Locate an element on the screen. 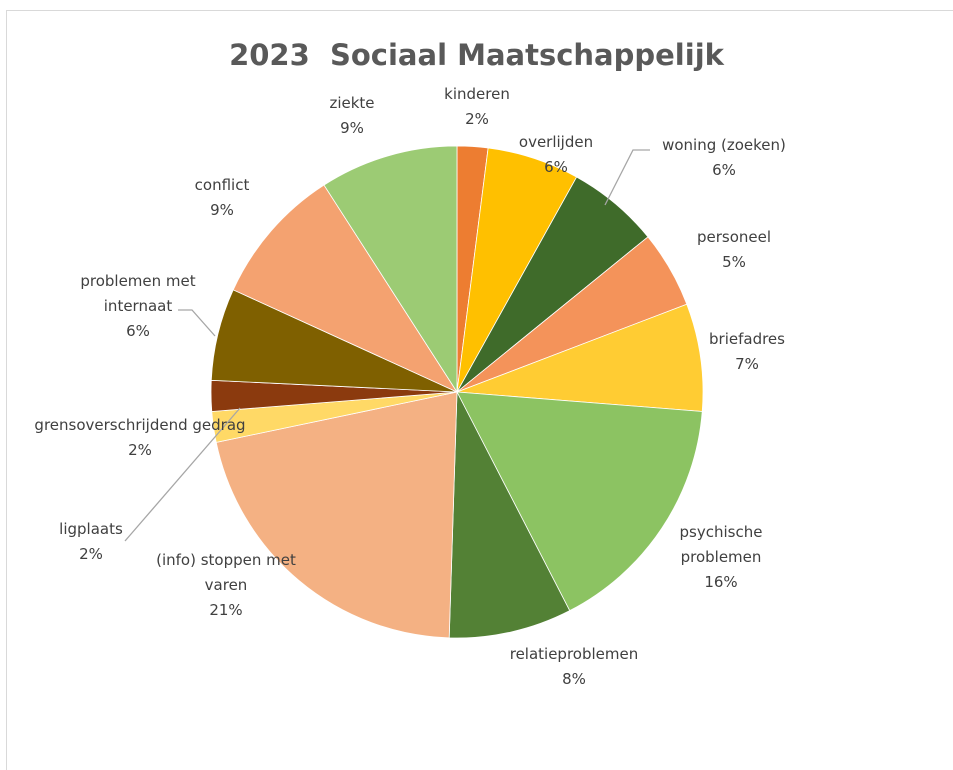 The width and height of the screenshot is (953, 770). data-label-grensoverschrijdend-gedrag: grensoverschrijdend gedrag 2% is located at coordinates (139, 437).